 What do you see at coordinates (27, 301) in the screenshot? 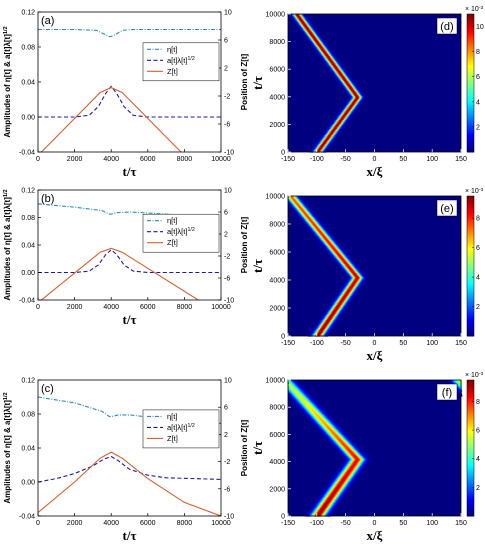
I see `y-tick-label: -0.04` at bounding box center [27, 301].